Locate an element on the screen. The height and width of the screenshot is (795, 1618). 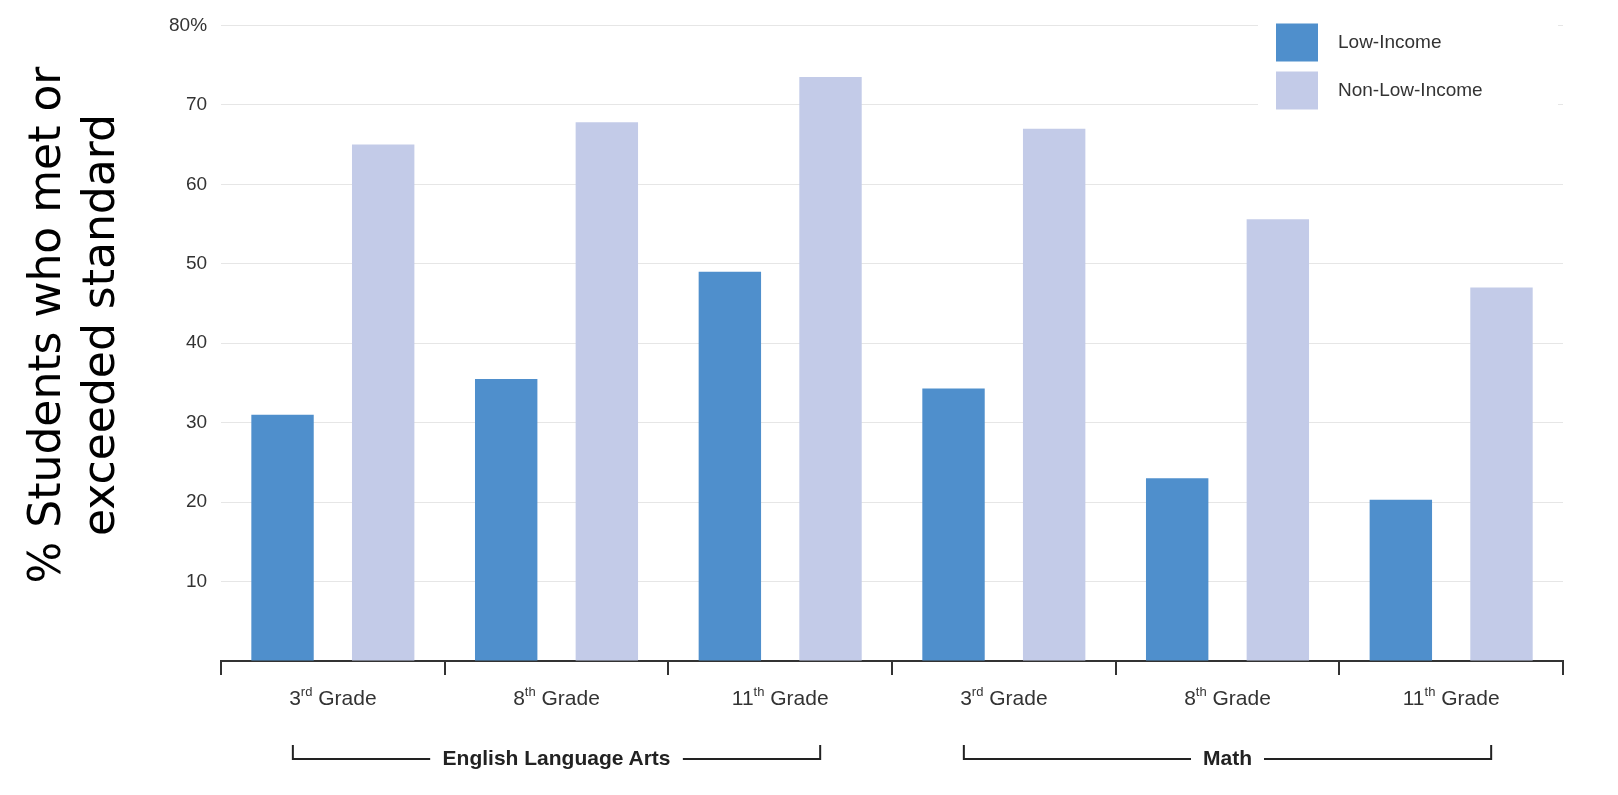
y-tick-label: 70 is located at coordinates (196, 104).